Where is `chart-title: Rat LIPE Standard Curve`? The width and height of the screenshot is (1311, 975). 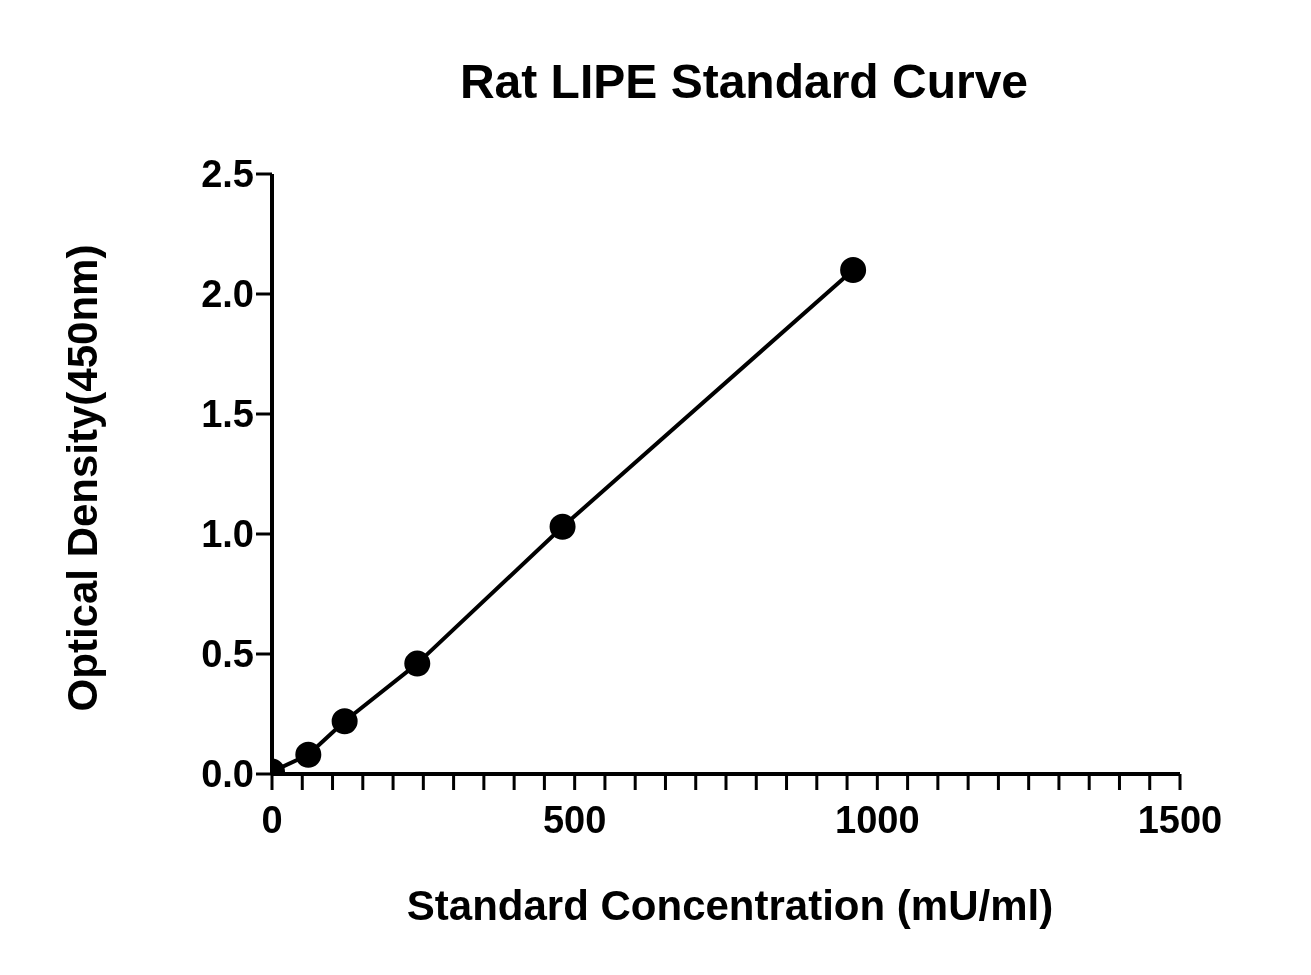 chart-title: Rat LIPE Standard Curve is located at coordinates (744, 81).